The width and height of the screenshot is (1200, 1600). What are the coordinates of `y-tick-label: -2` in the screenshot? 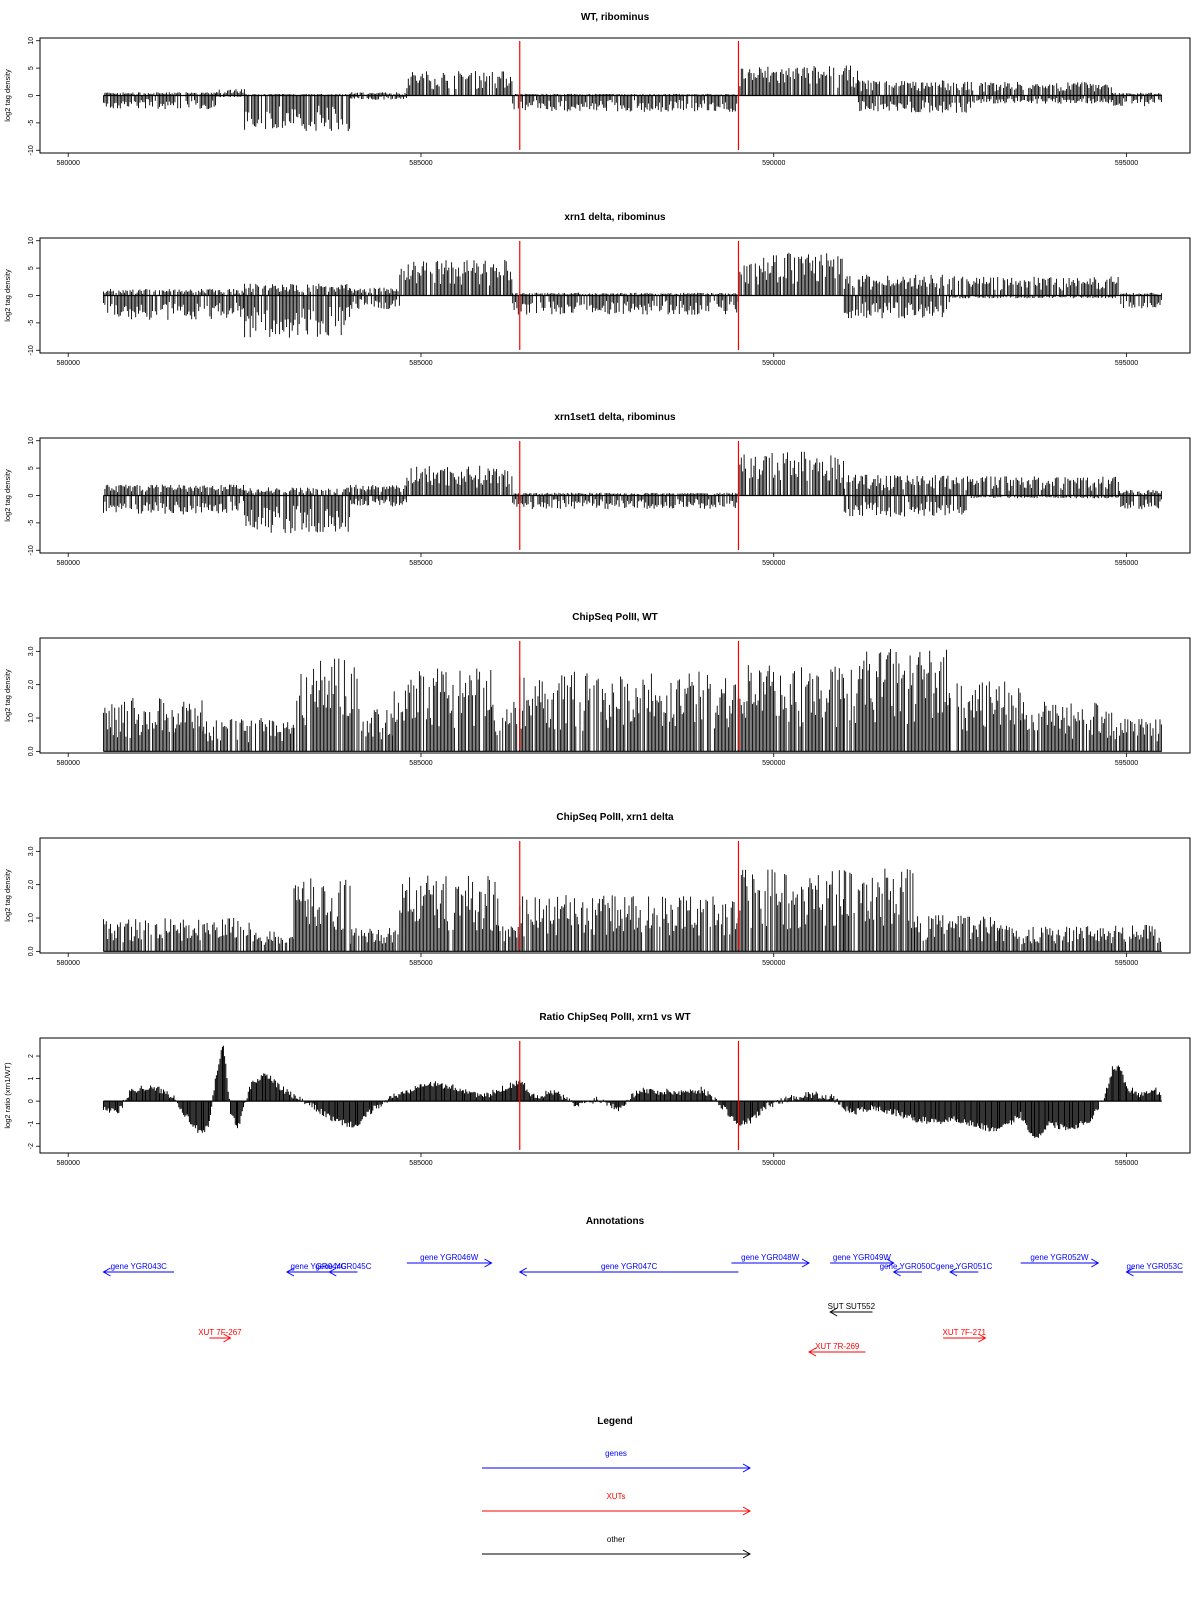 It's located at (31, 1146).